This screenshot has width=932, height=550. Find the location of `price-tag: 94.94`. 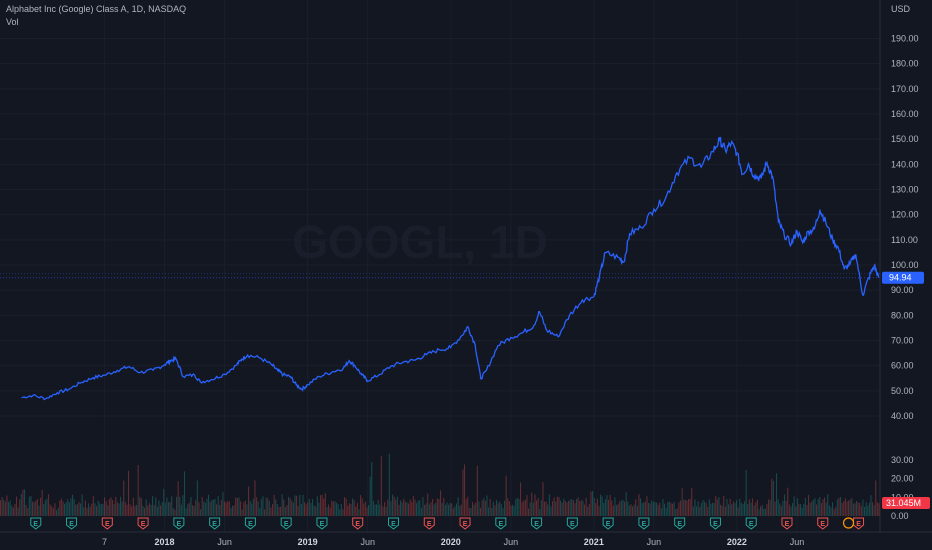

price-tag: 94.94 is located at coordinates (903, 277).